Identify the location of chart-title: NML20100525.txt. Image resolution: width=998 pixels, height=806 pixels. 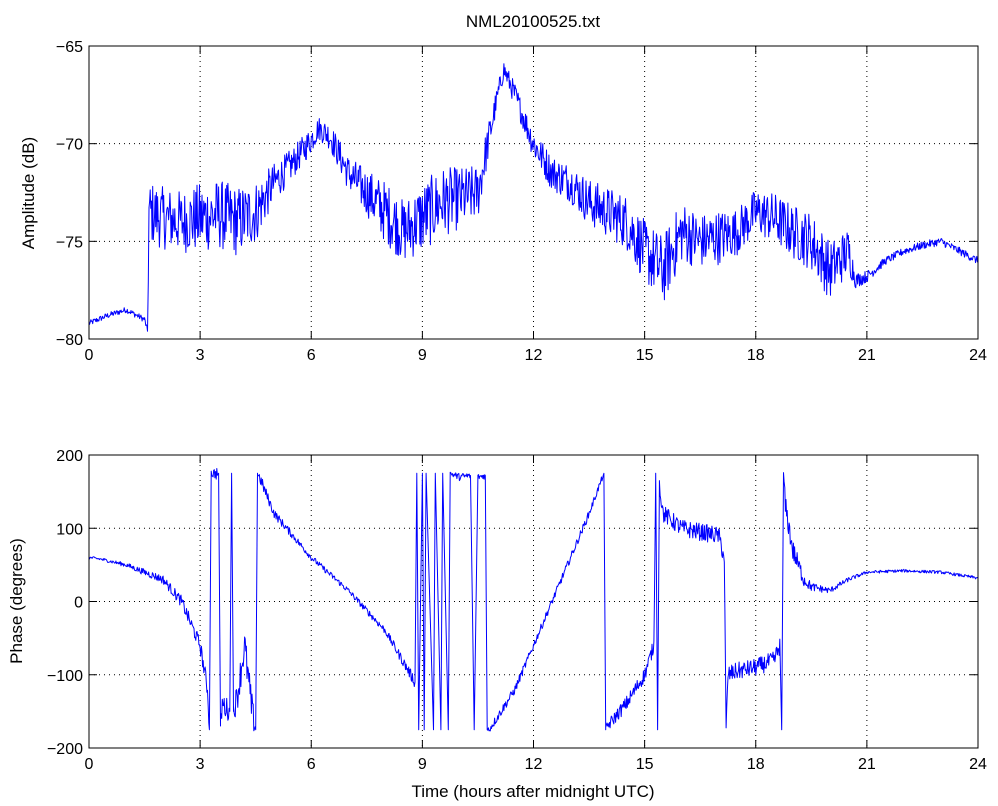
(533, 21).